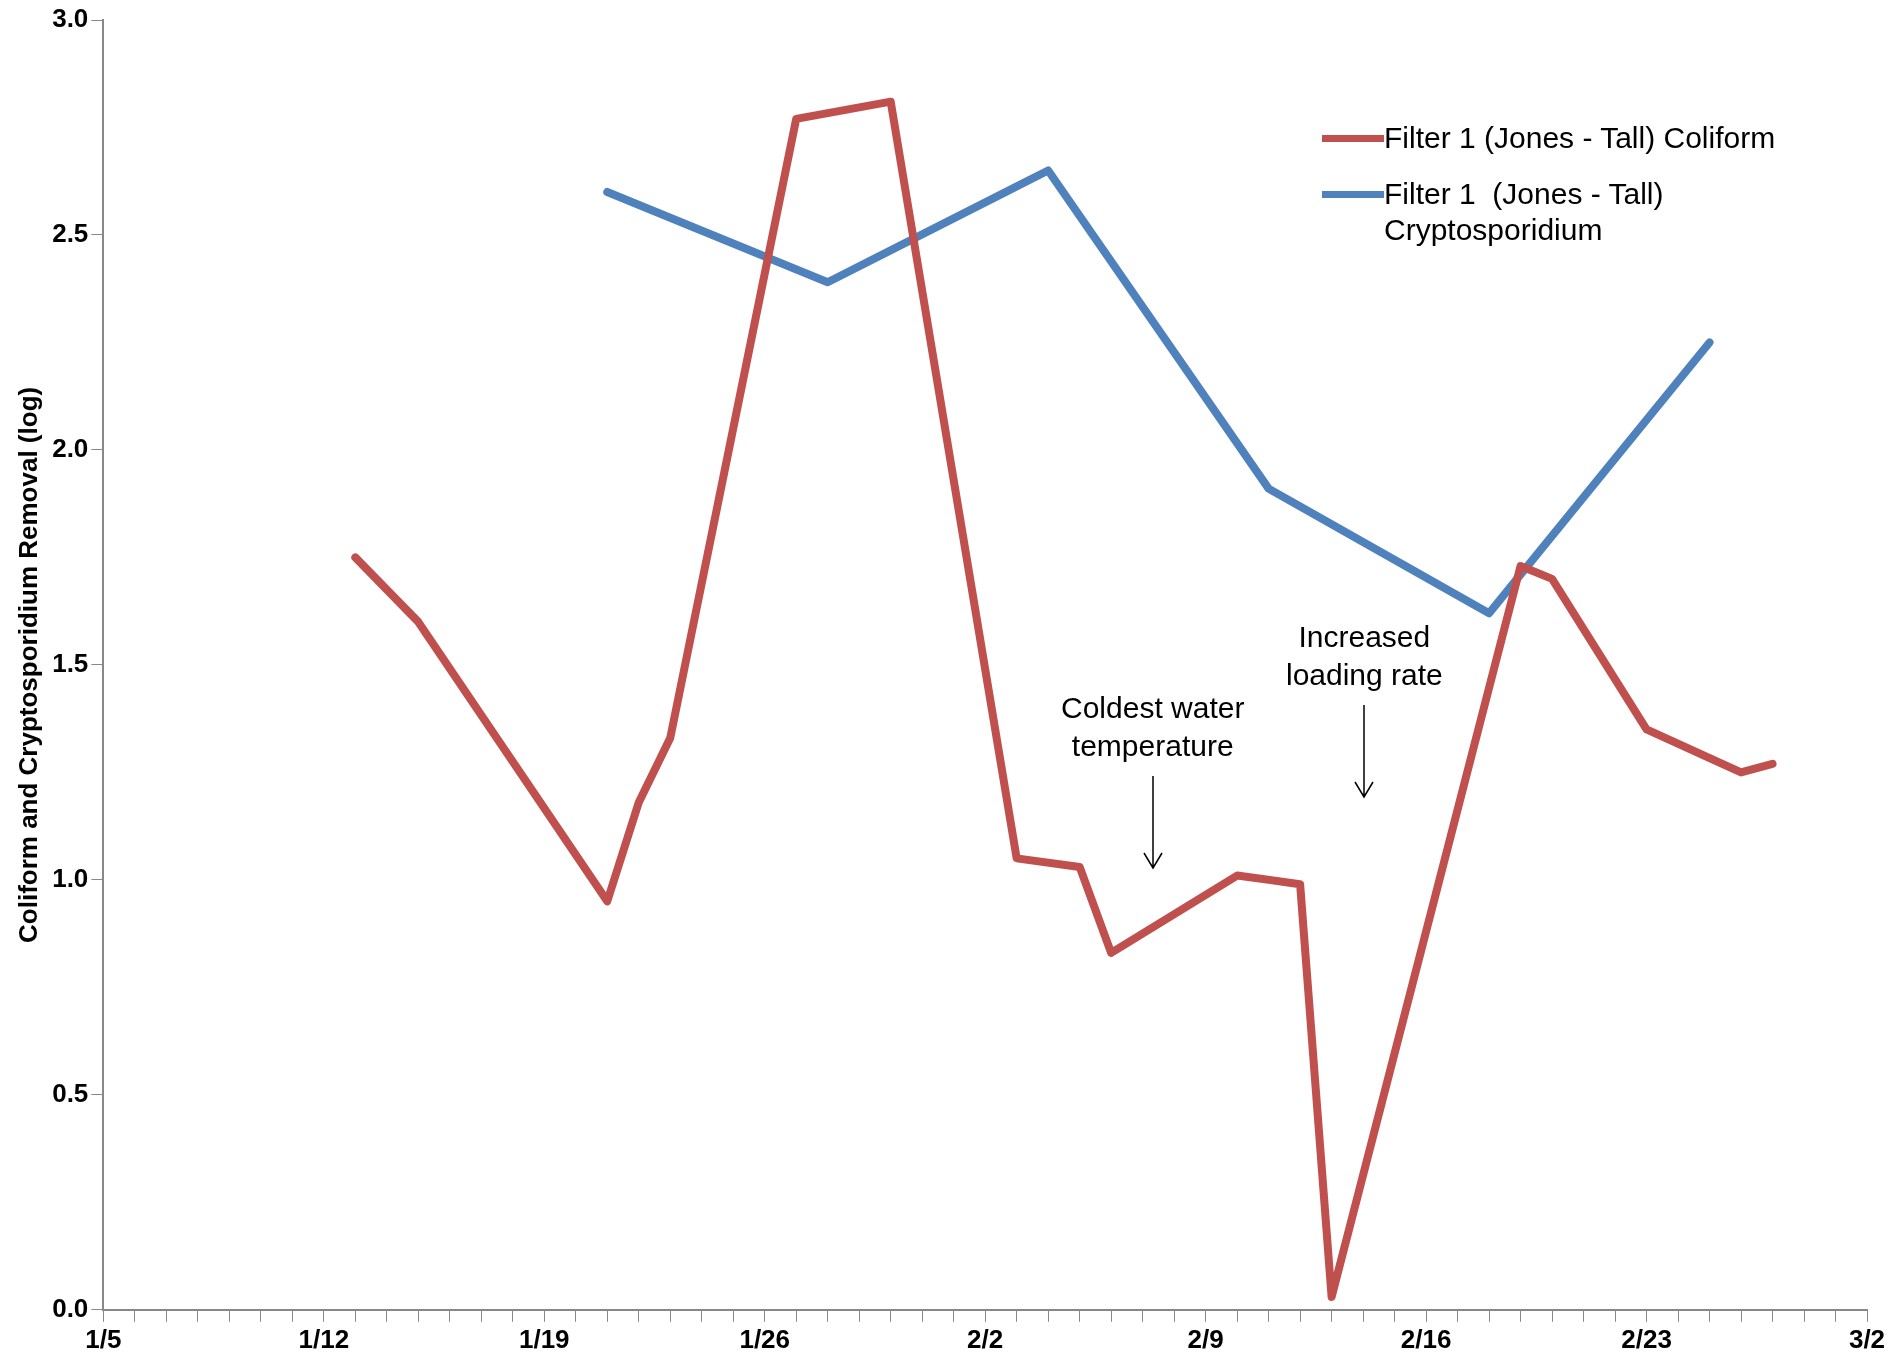 Image resolution: width=1897 pixels, height=1369 pixels. I want to click on x-tick-label: 2/2, so click(985, 1338).